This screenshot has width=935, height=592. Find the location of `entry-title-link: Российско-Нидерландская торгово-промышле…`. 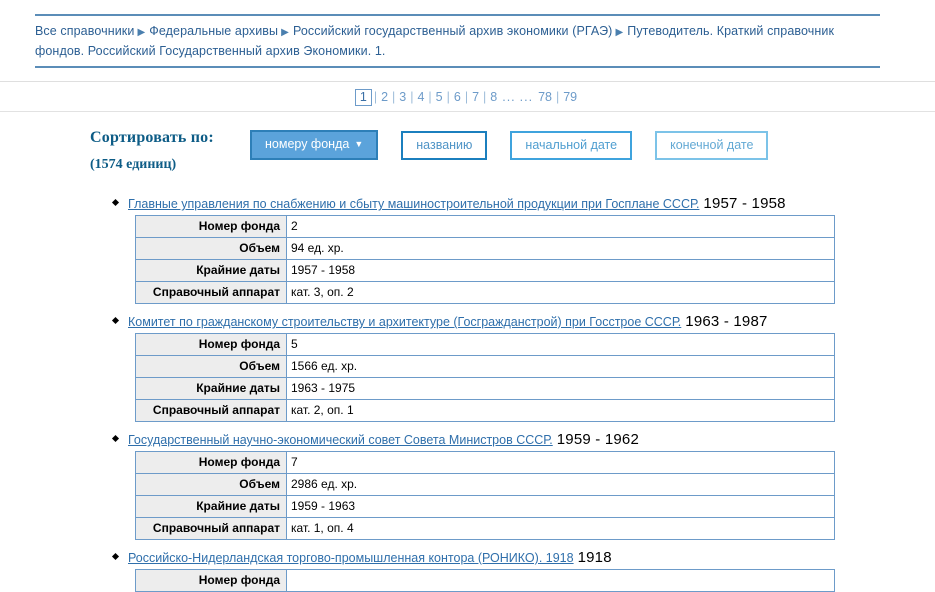

entry-title-link: Российско-Нидерландская торгово-промышле… is located at coordinates (351, 558).